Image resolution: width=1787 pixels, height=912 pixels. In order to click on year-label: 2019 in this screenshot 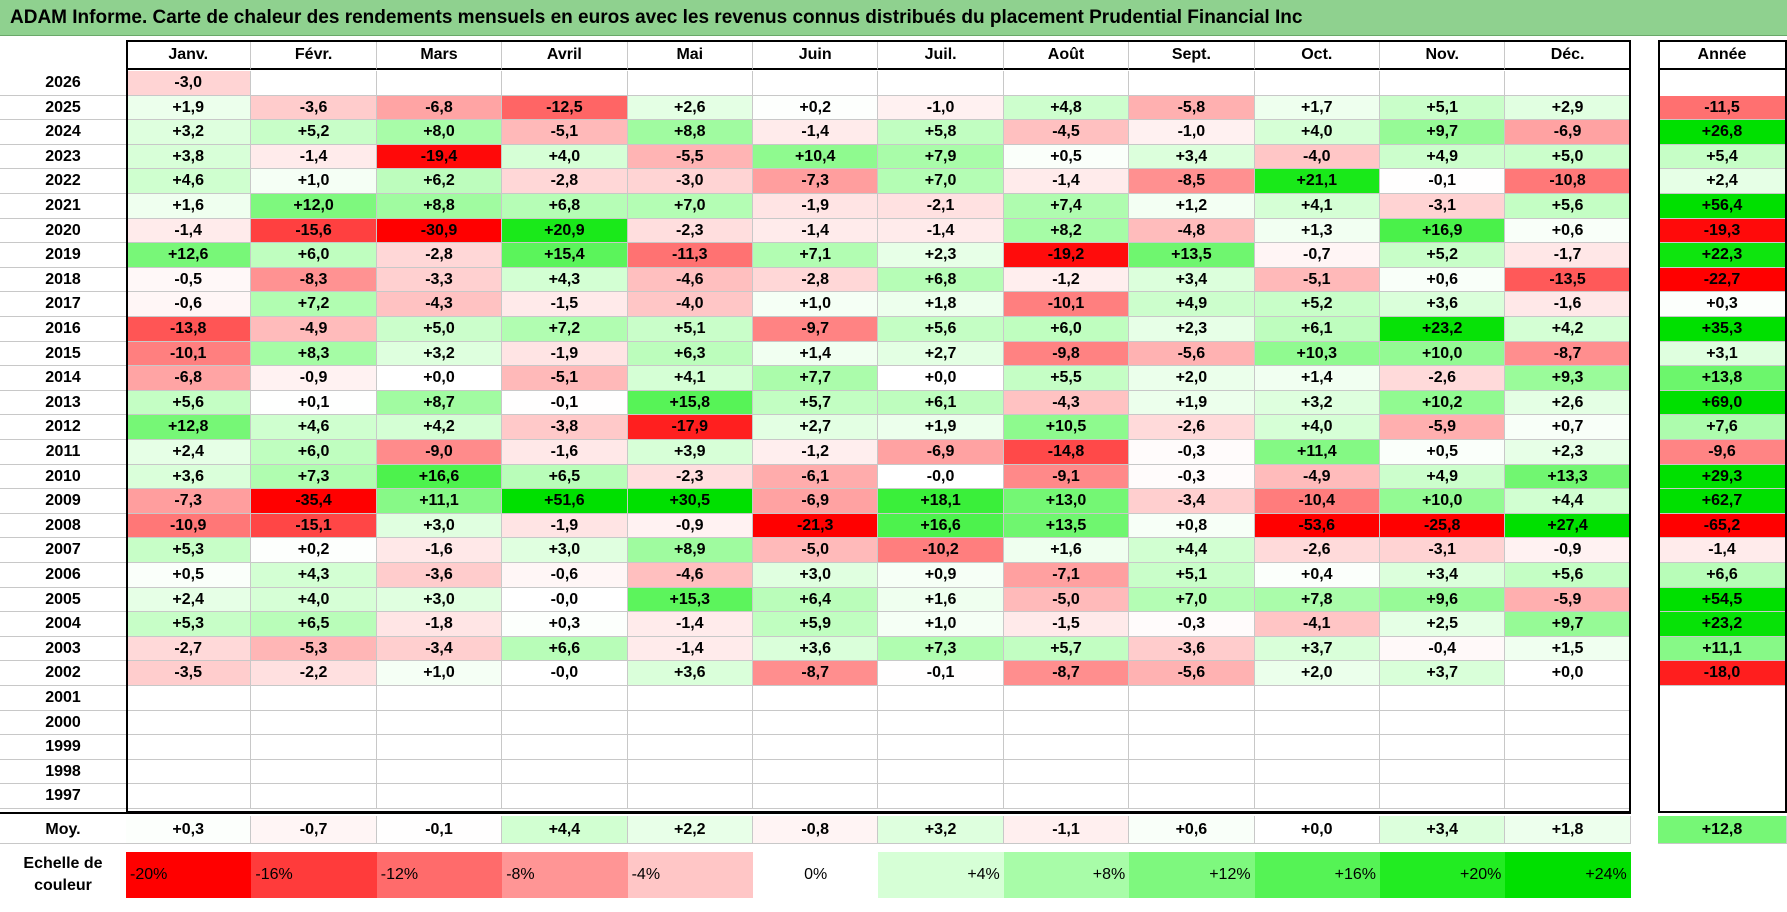, I will do `click(63, 255)`.